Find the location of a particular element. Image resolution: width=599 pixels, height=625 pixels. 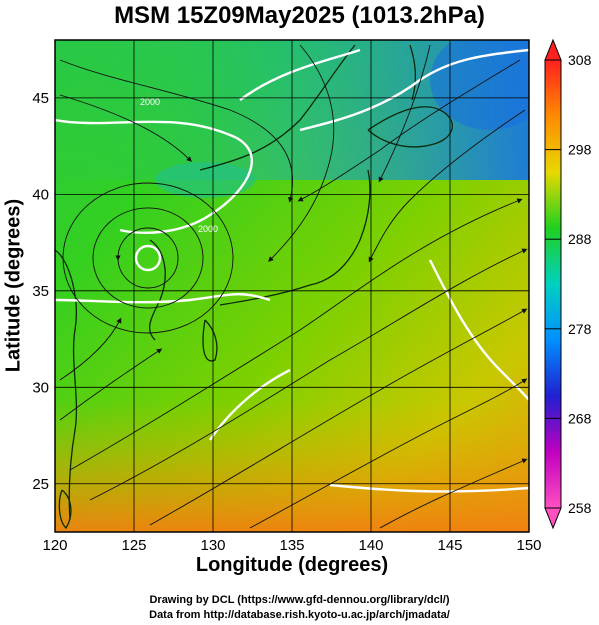

colorbar-tick-label: 268 is located at coordinates (580, 418).